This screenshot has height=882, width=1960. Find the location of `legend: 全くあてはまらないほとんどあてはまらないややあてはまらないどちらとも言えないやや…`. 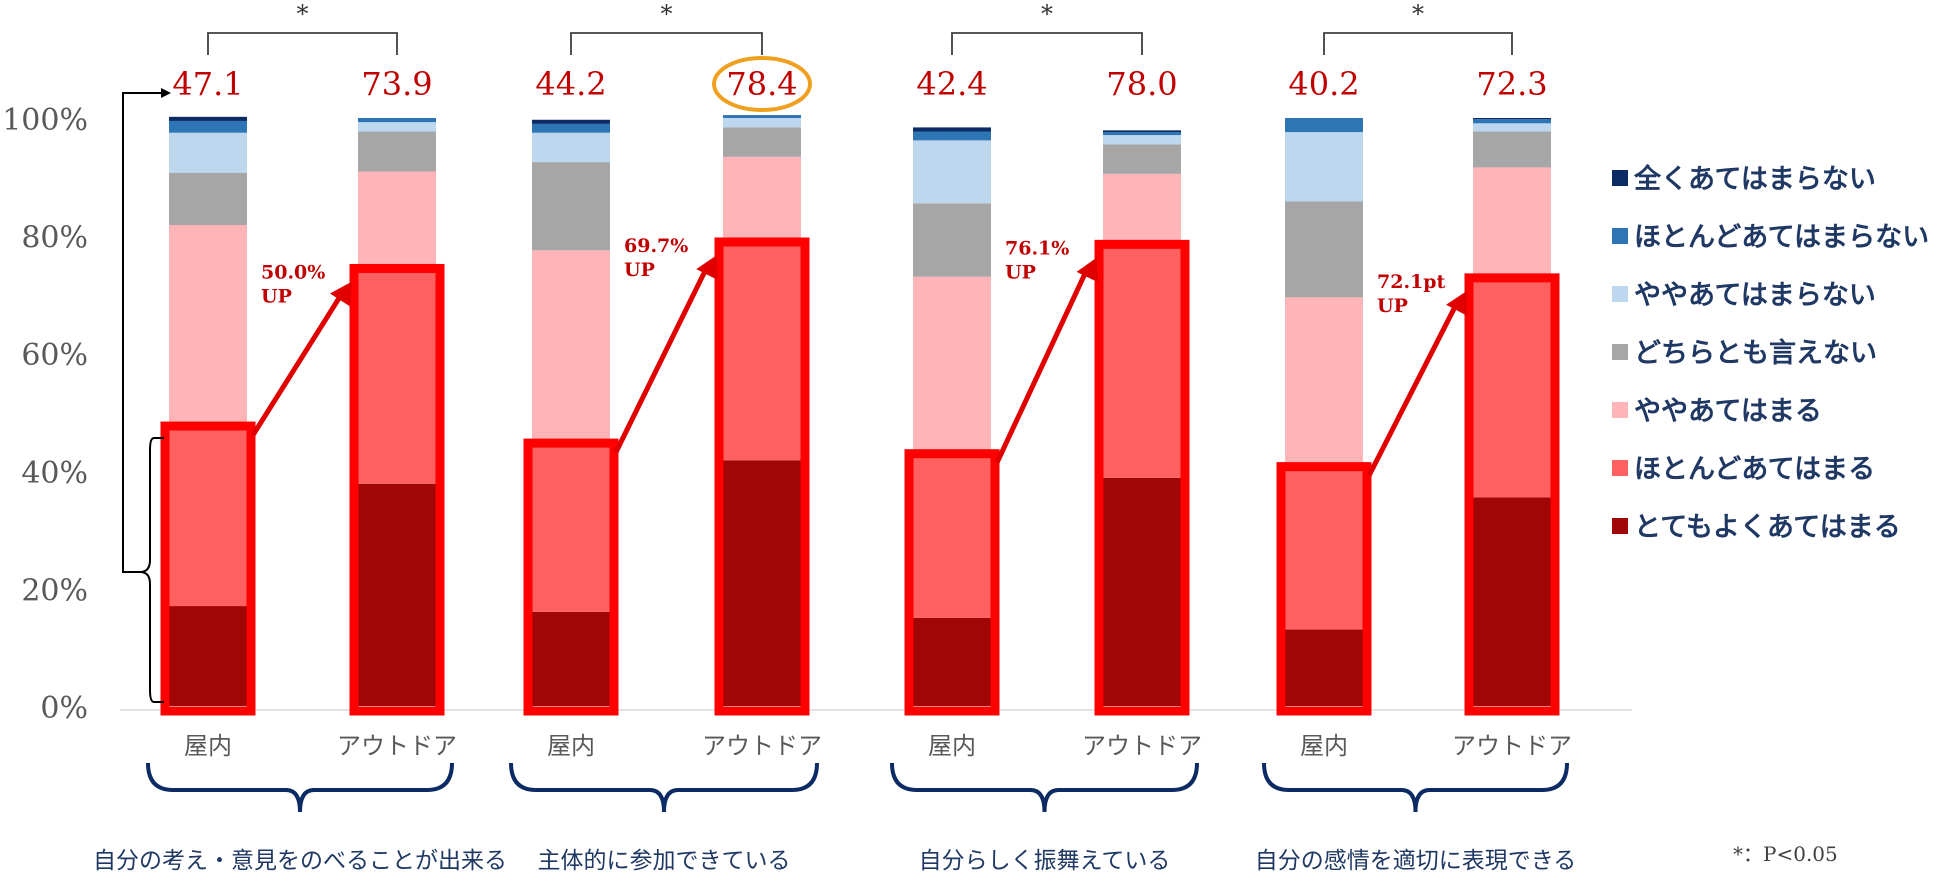

legend: 全くあてはまらないほとんどあてはまらないややあてはまらないどちらとも言えないやや… is located at coordinates (1770, 353).